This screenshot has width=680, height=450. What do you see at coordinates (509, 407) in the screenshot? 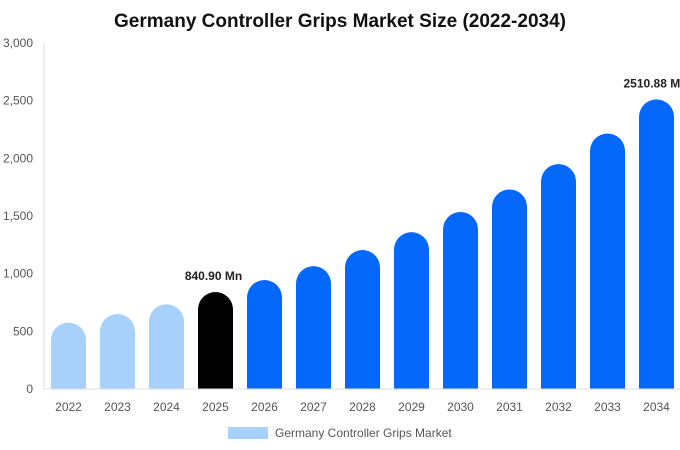
I see `x-tick-label: 2031` at bounding box center [509, 407].